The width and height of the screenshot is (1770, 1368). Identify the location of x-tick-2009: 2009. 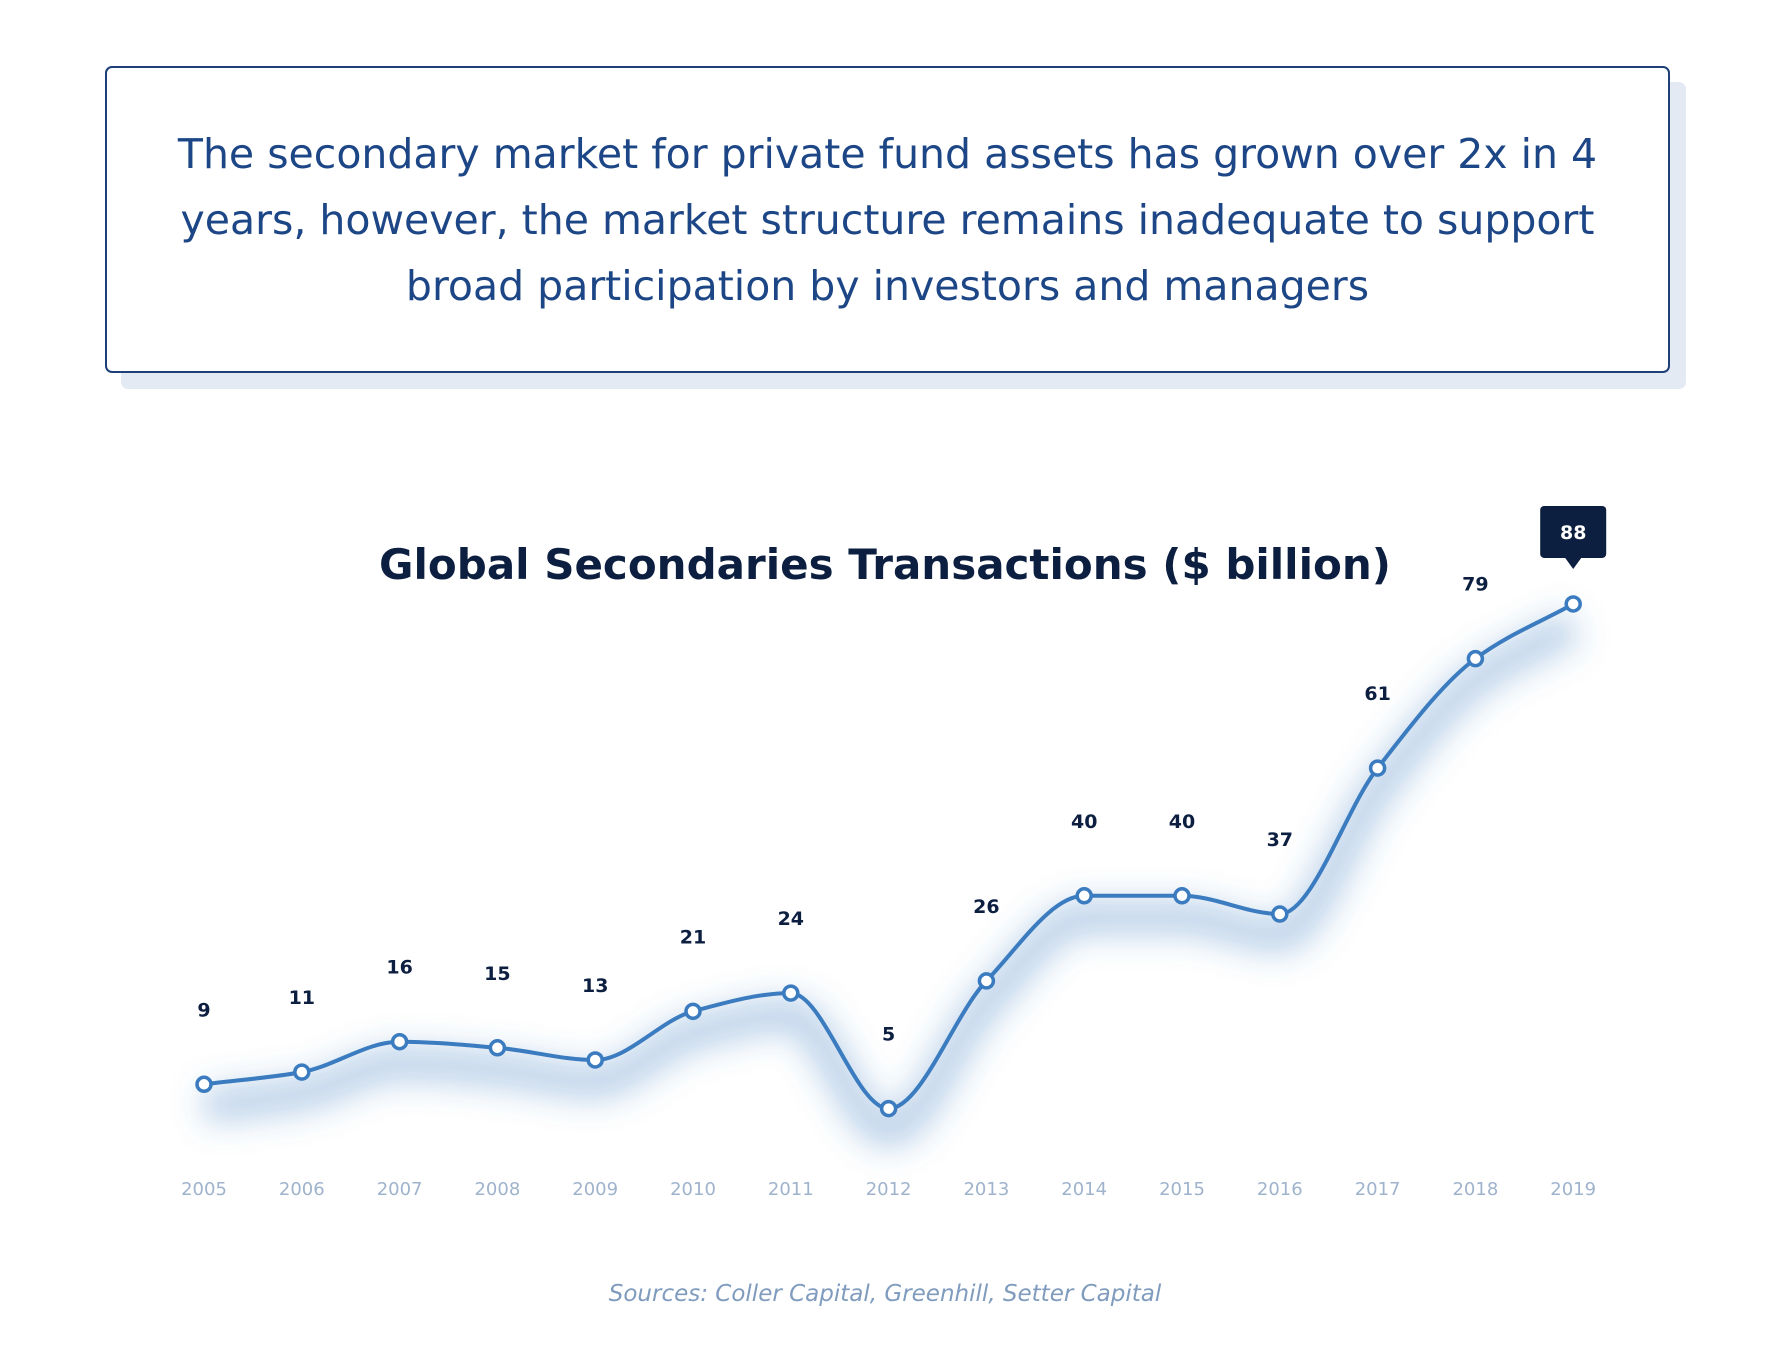
(595, 1189).